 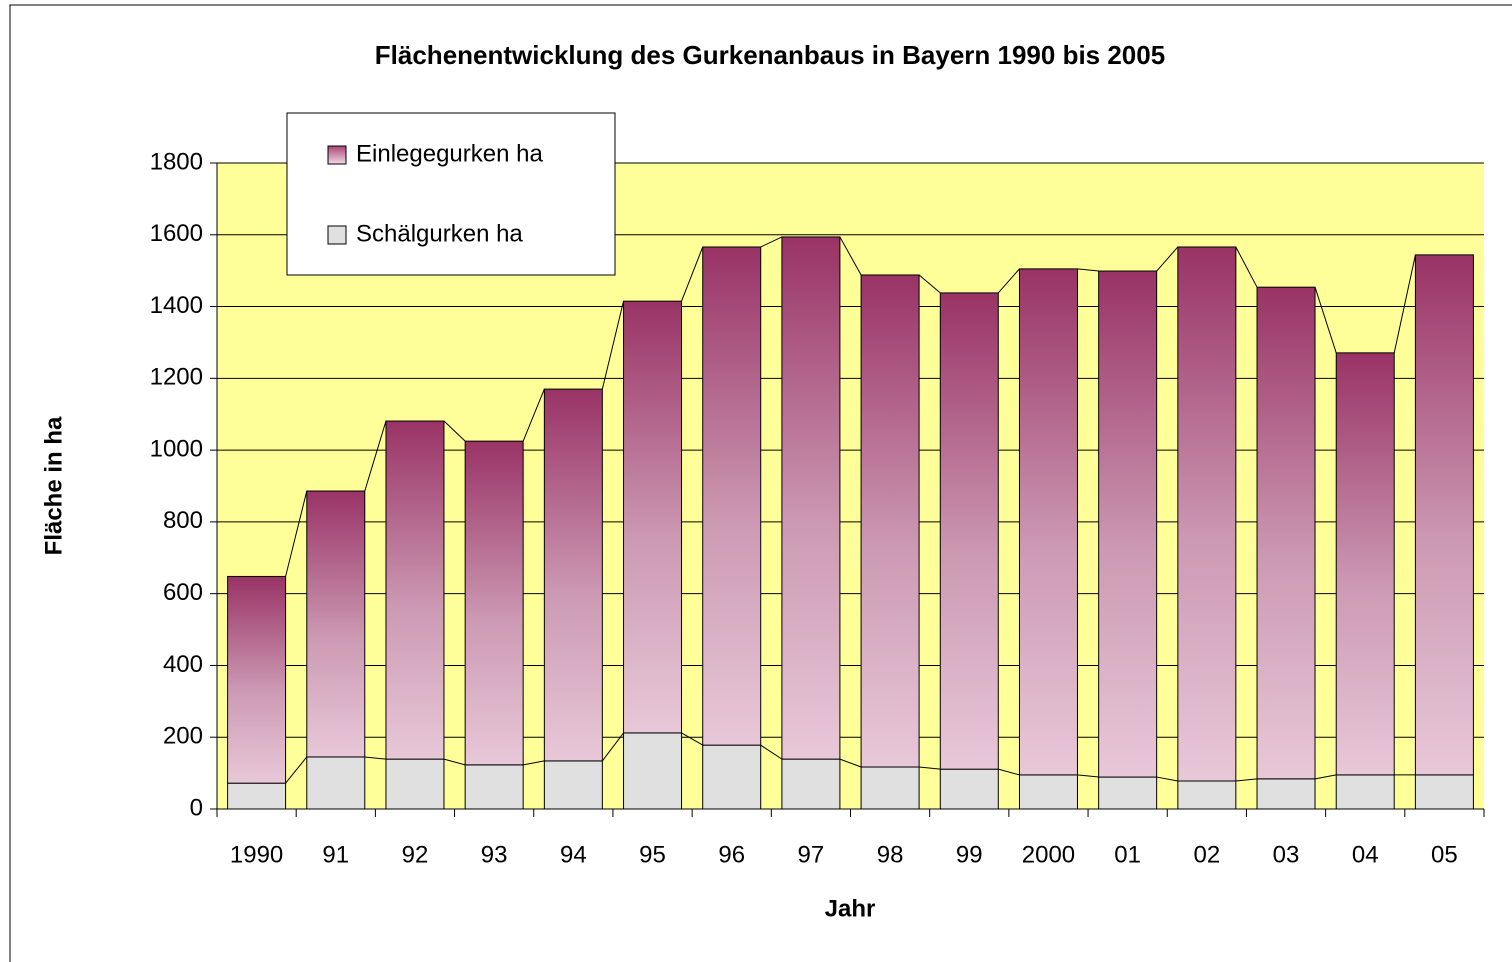 I want to click on y-tick-label: 800, so click(x=183, y=520).